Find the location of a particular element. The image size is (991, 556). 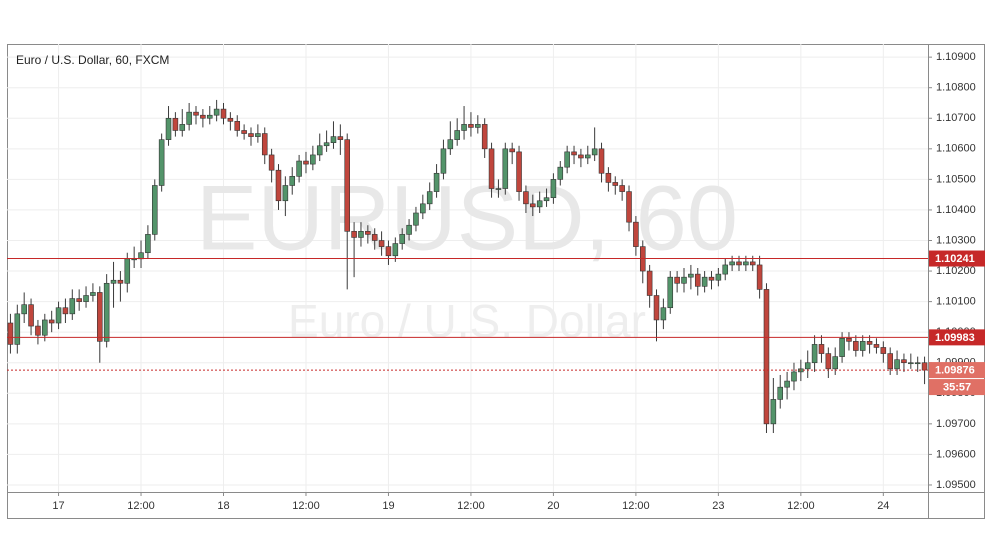

y-tick-label: 1.10800 is located at coordinates (956, 88).